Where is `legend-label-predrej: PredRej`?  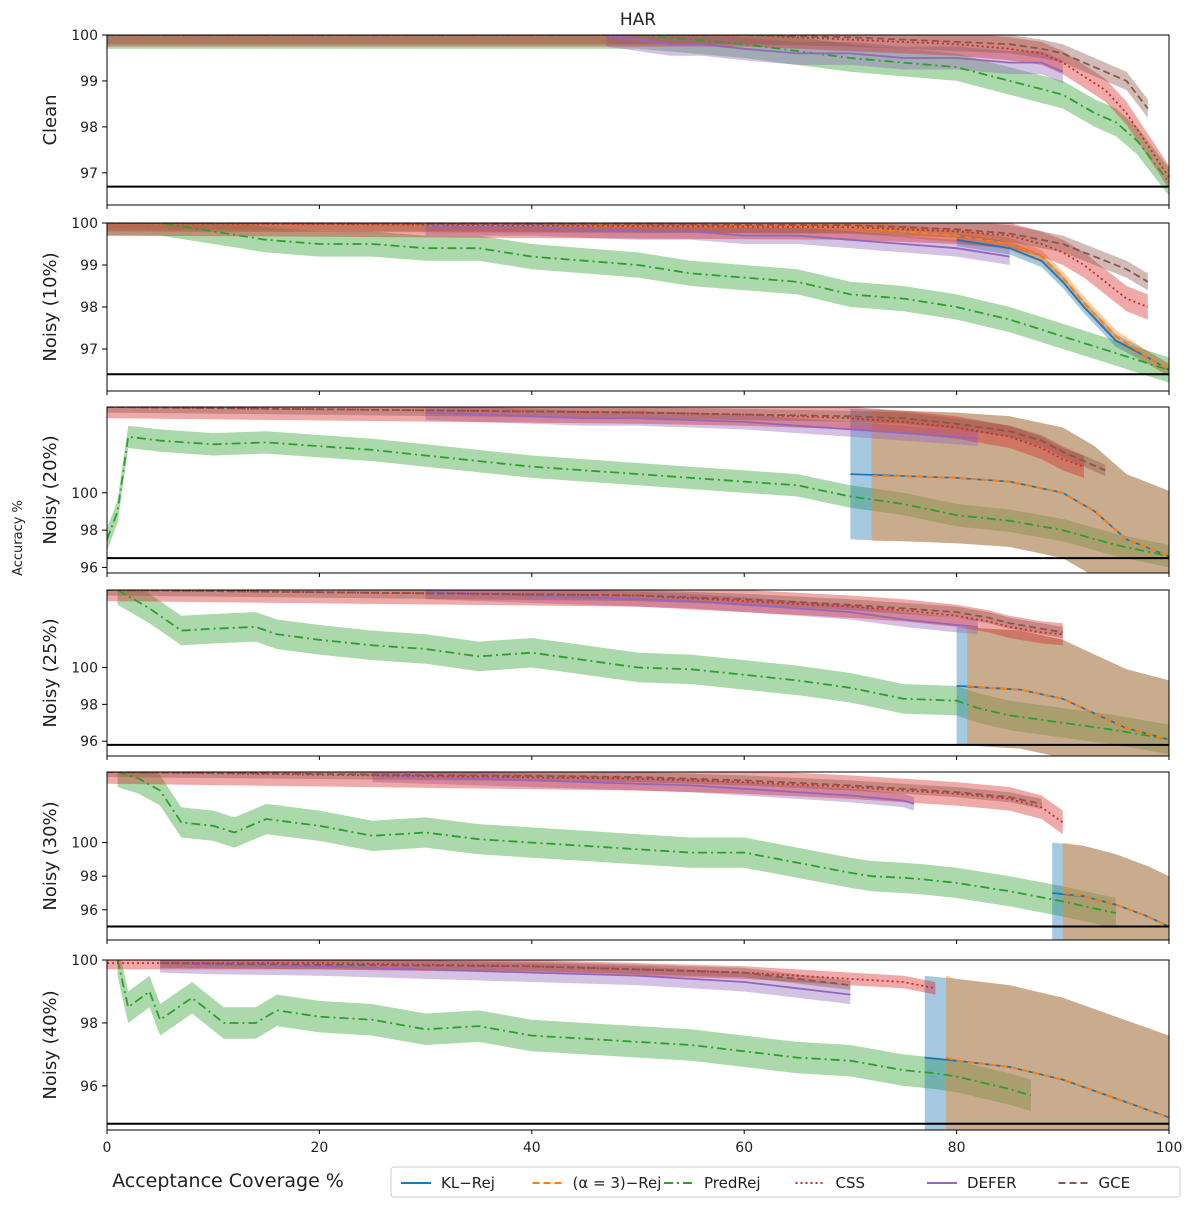
legend-label-predrej: PredRej is located at coordinates (732, 1183).